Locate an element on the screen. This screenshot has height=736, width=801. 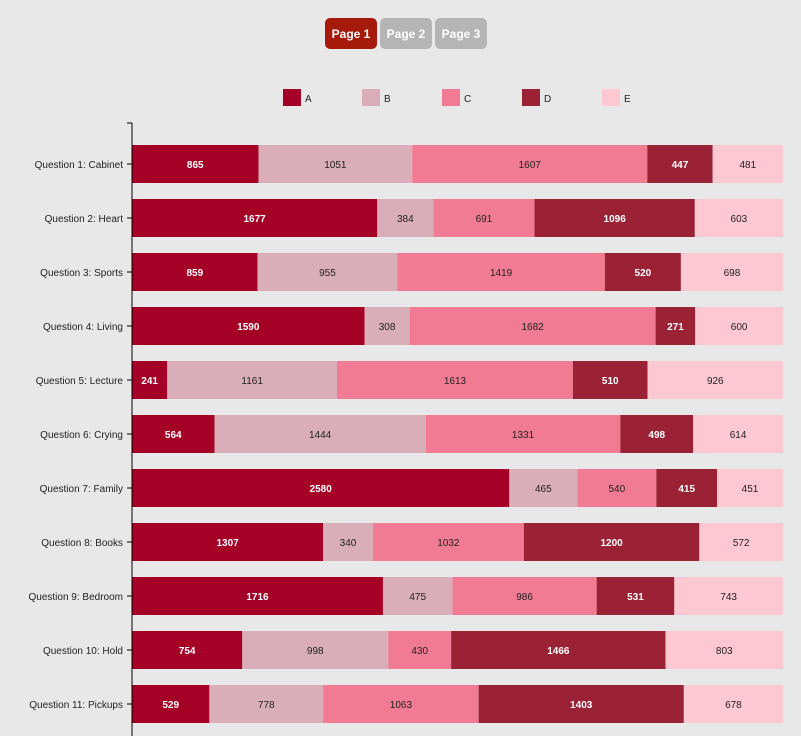
category-label: Question 2: Heart is located at coordinates (84, 219).